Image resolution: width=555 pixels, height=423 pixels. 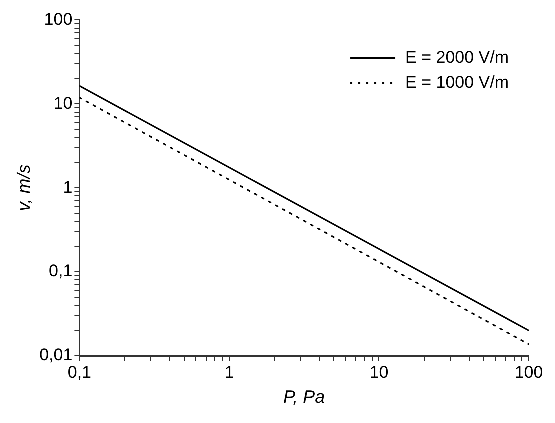 I want to click on x-tick-label: 0,1, so click(x=80, y=372).